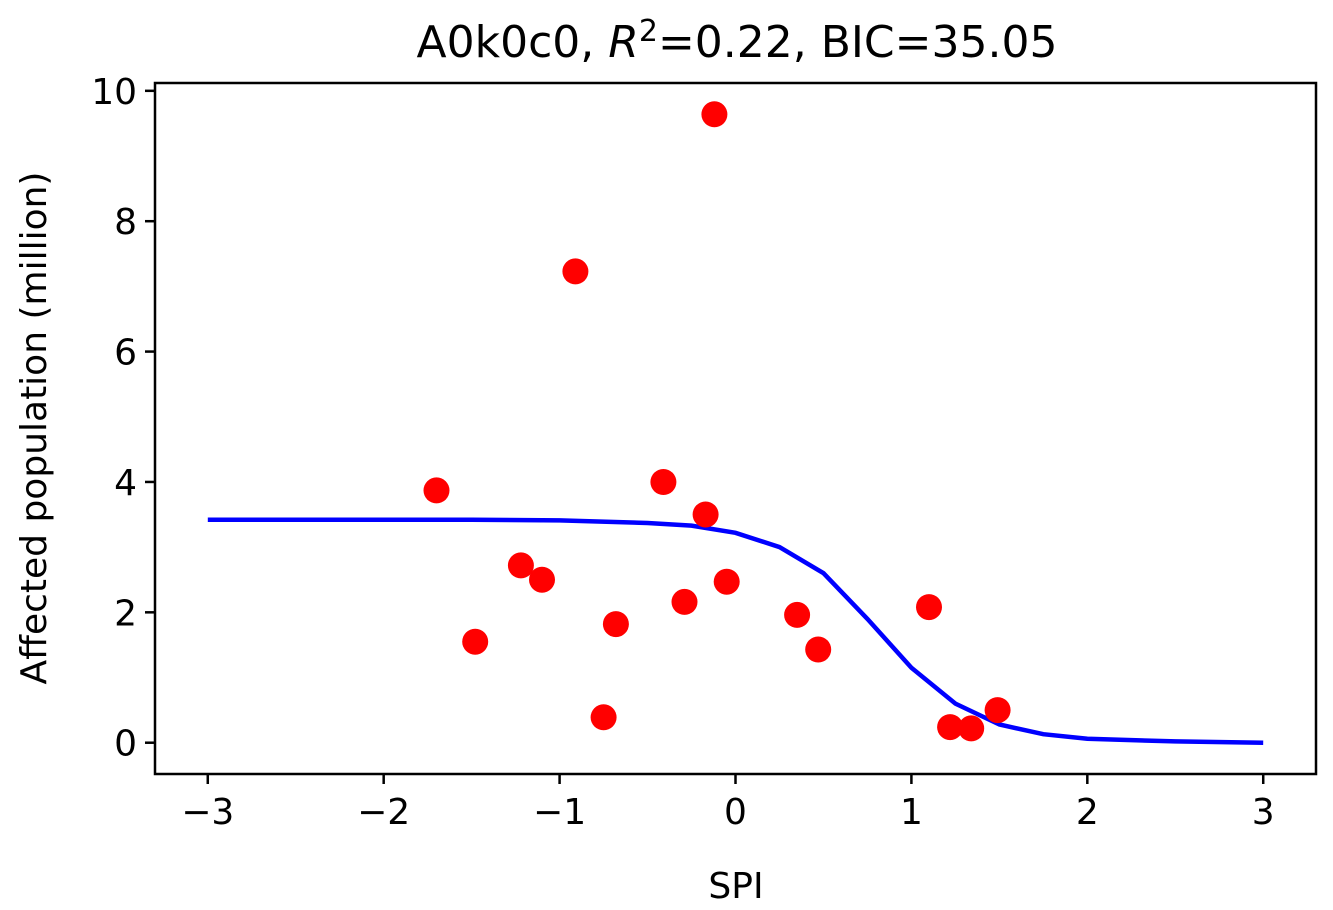  I want to click on y-tick-label: 4, so click(125, 483).